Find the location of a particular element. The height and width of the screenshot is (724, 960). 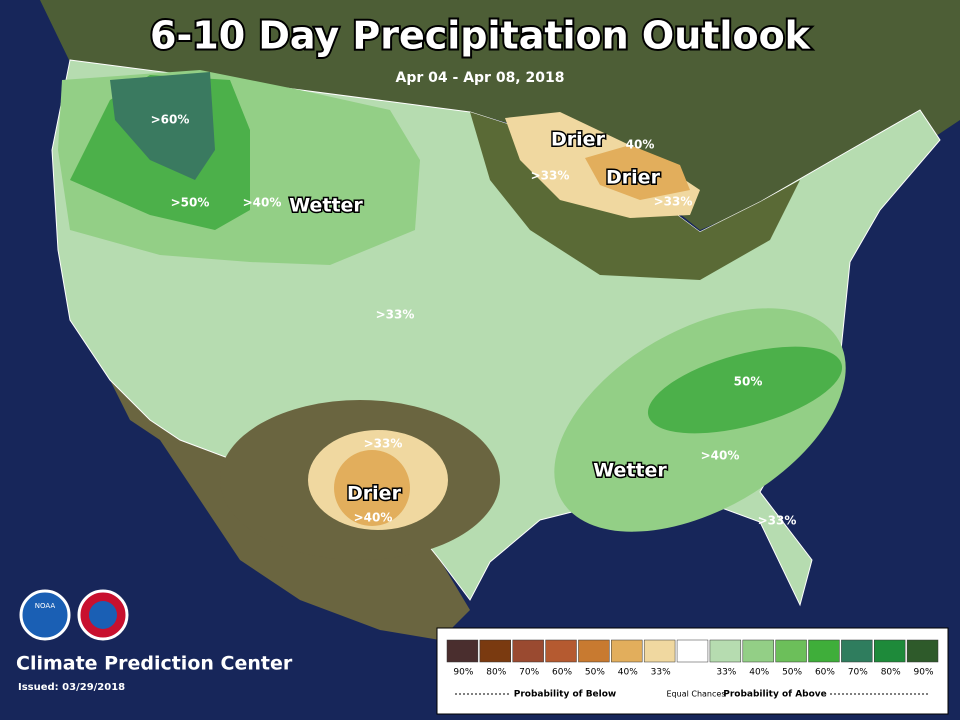

legend-below: Probability of Below is located at coordinates (565, 695).